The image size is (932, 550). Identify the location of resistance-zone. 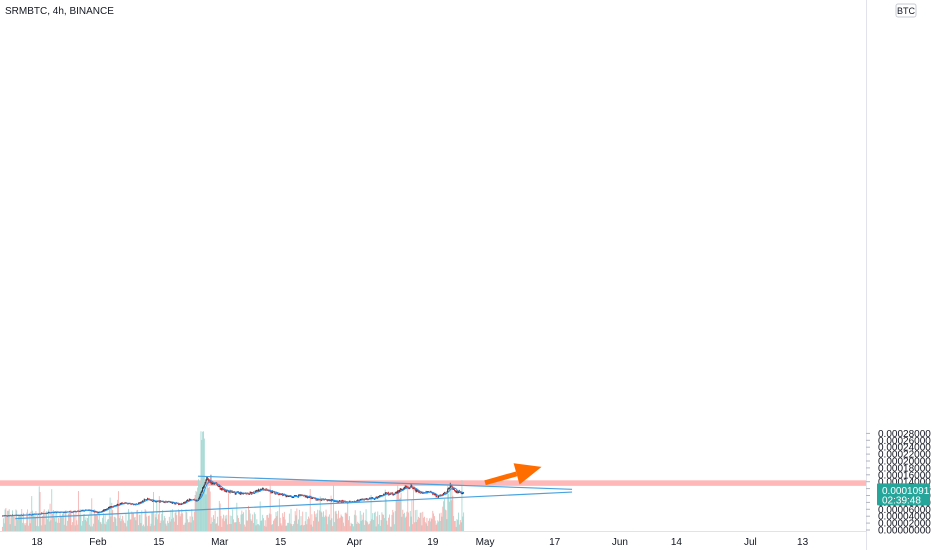
(433, 483).